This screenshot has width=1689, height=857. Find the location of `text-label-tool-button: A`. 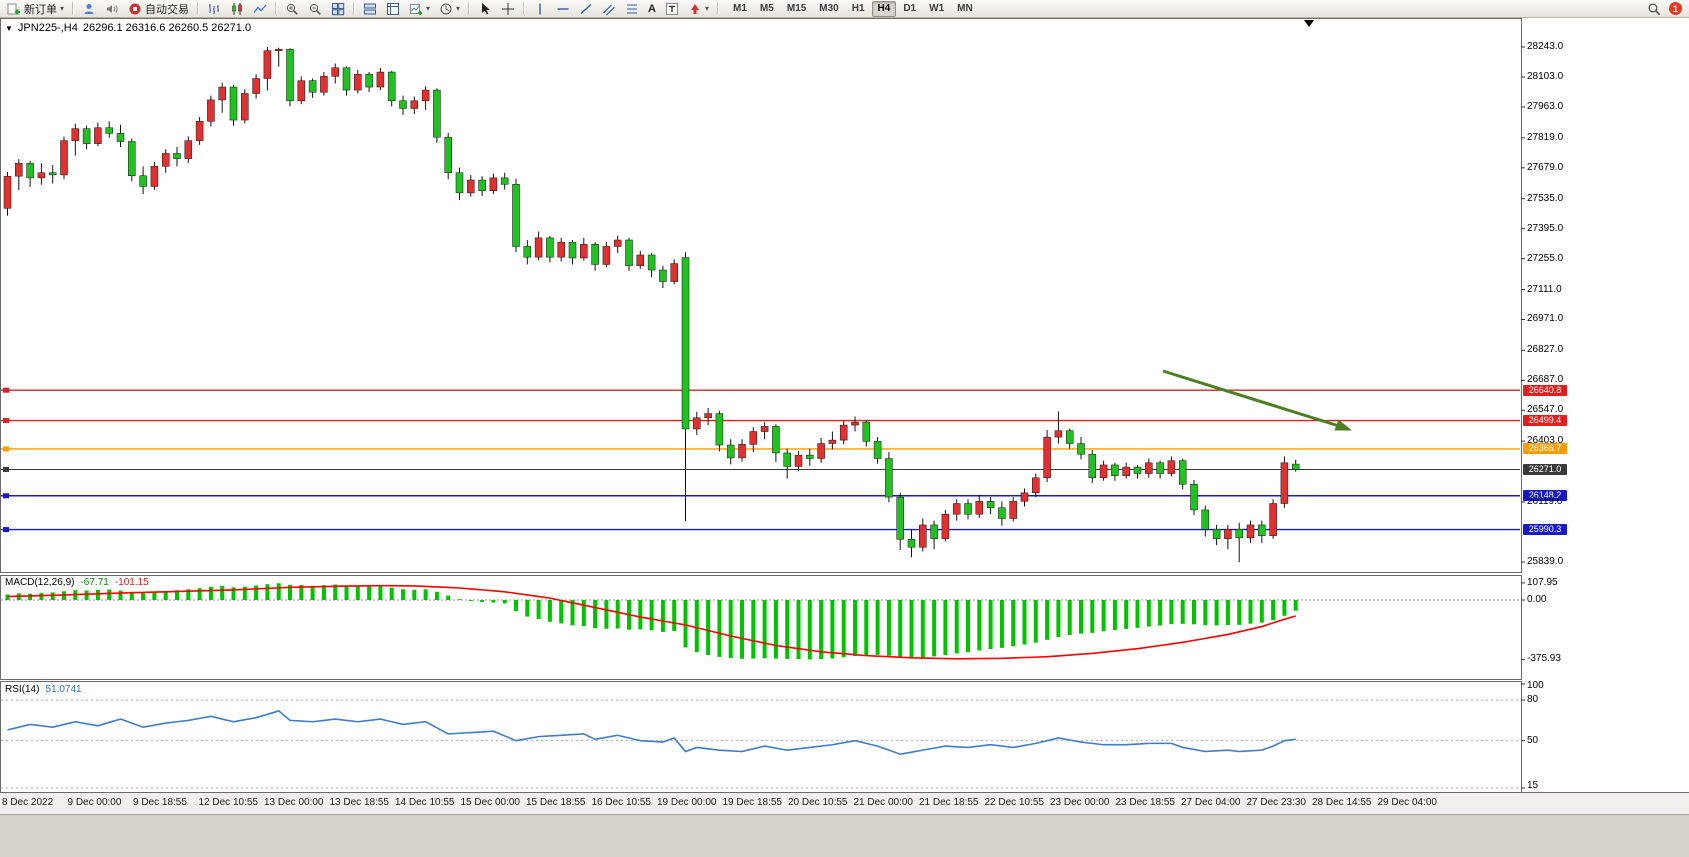

text-label-tool-button: A is located at coordinates (652, 9).